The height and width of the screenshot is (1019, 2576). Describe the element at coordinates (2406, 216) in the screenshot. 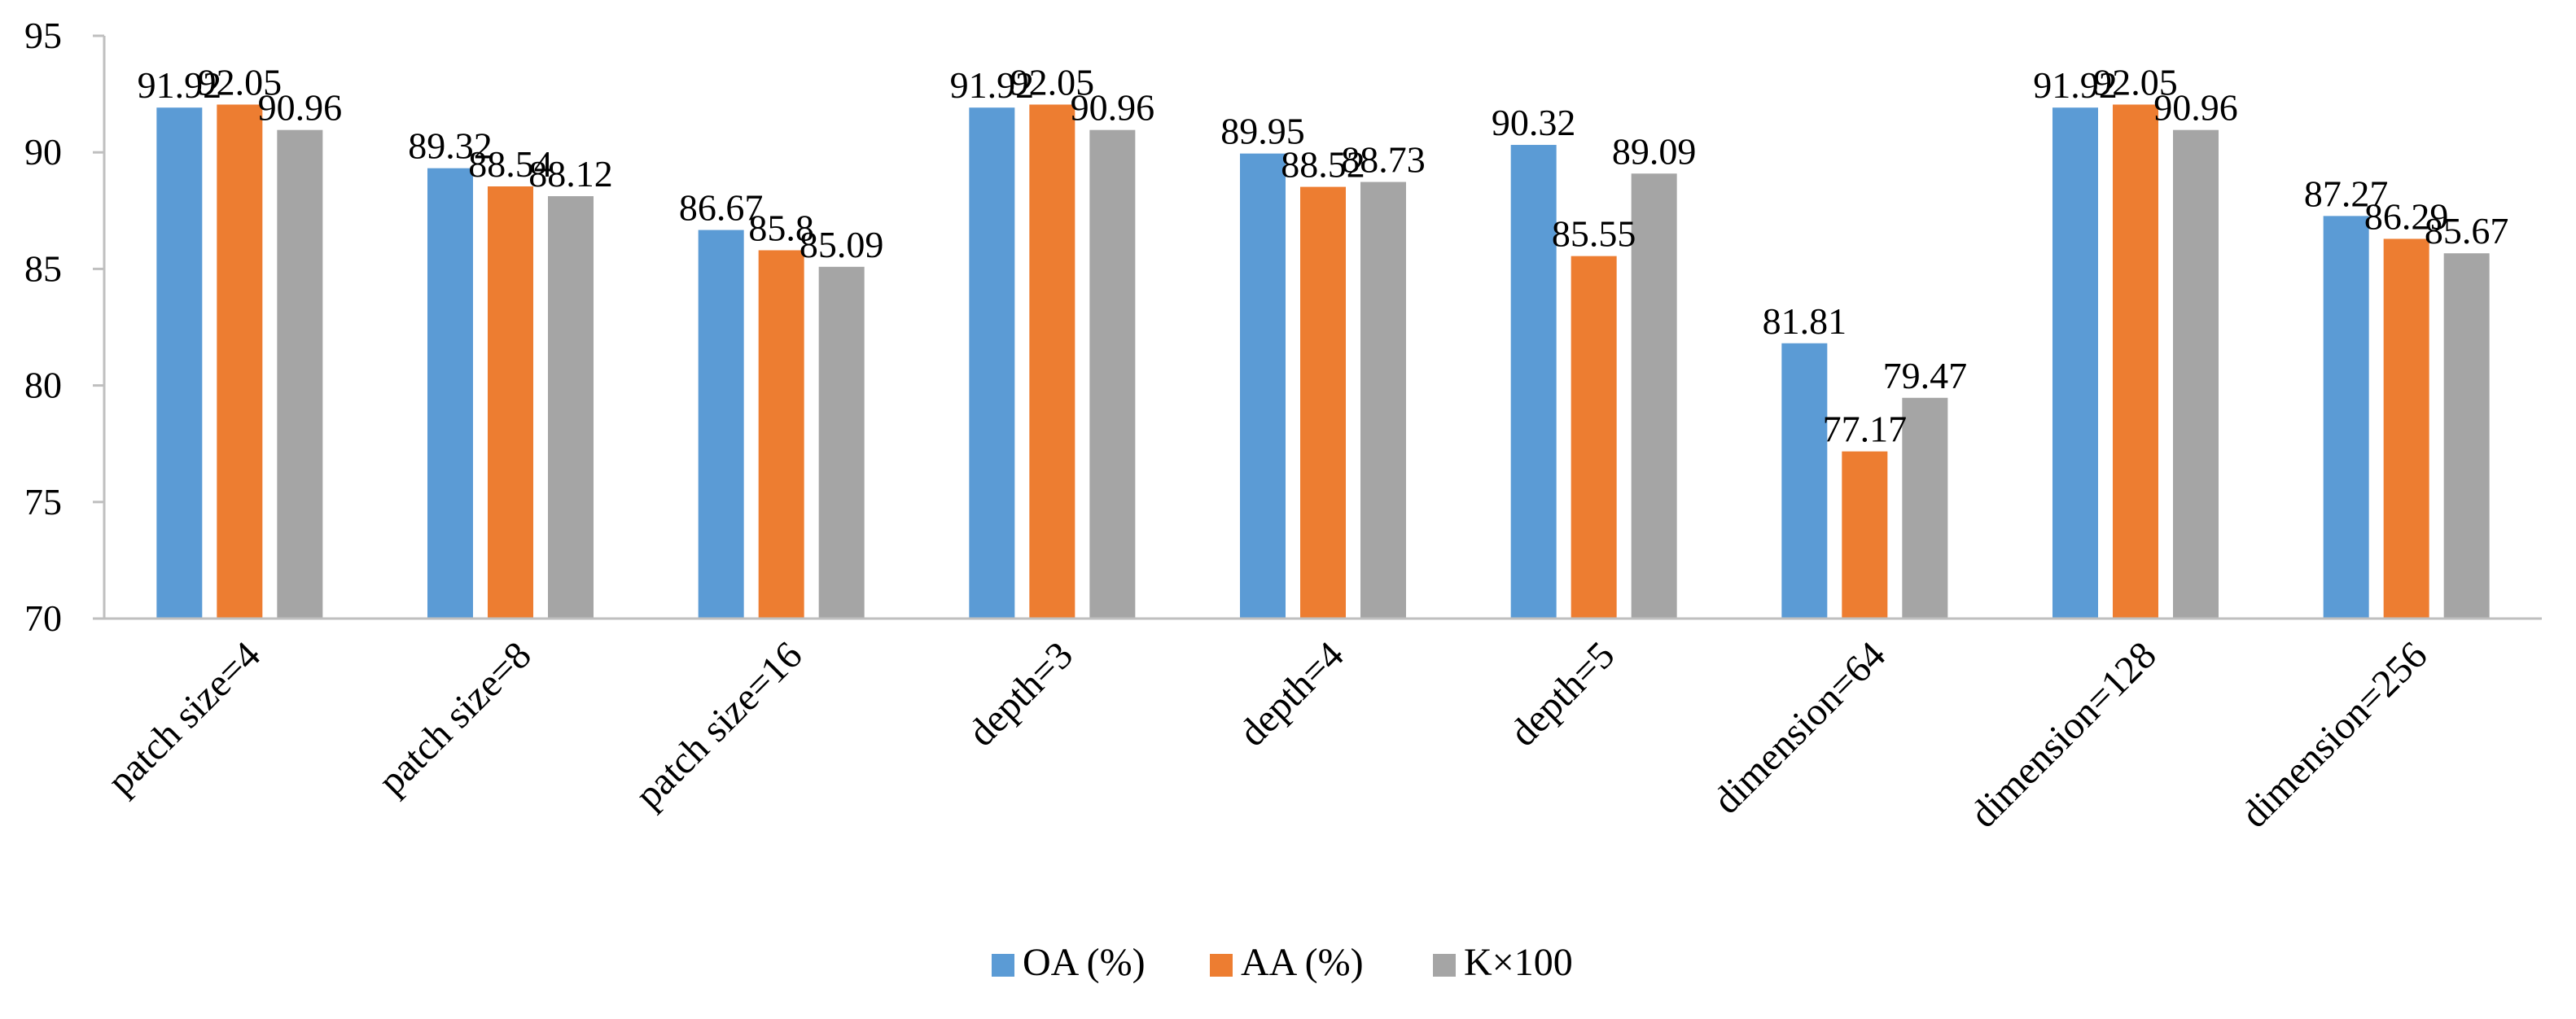

I see `data-label: 86.29` at that location.